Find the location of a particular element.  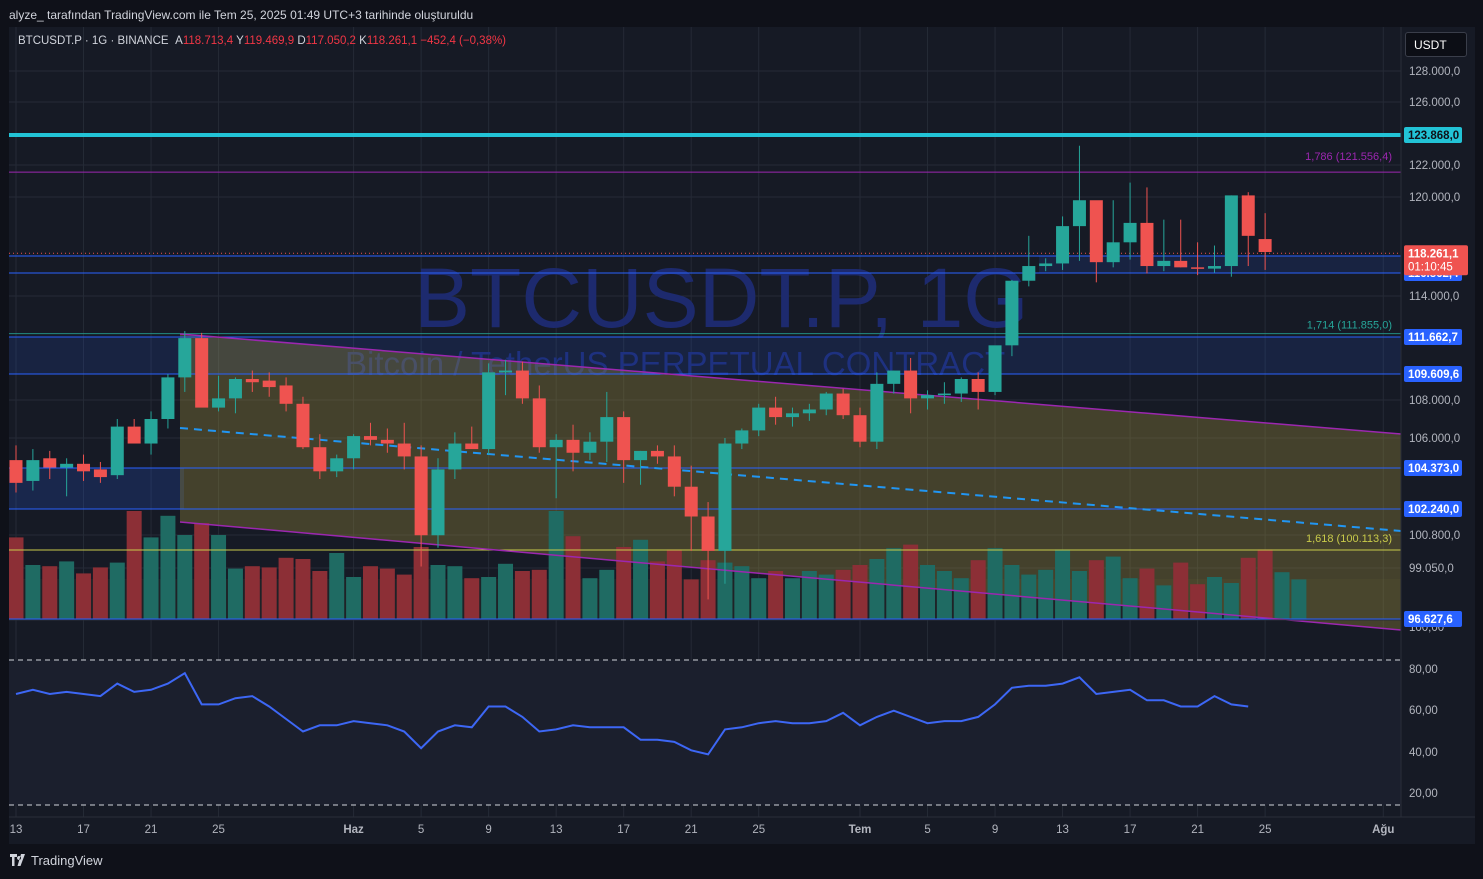

tradingview-logo: TradingView is located at coordinates (56, 860).